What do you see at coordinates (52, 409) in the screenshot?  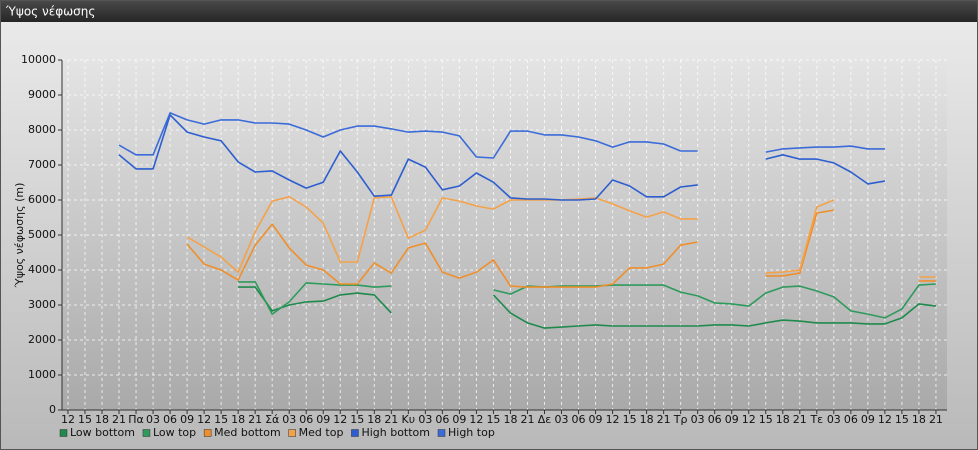 I see `y-tick-label: 0` at bounding box center [52, 409].